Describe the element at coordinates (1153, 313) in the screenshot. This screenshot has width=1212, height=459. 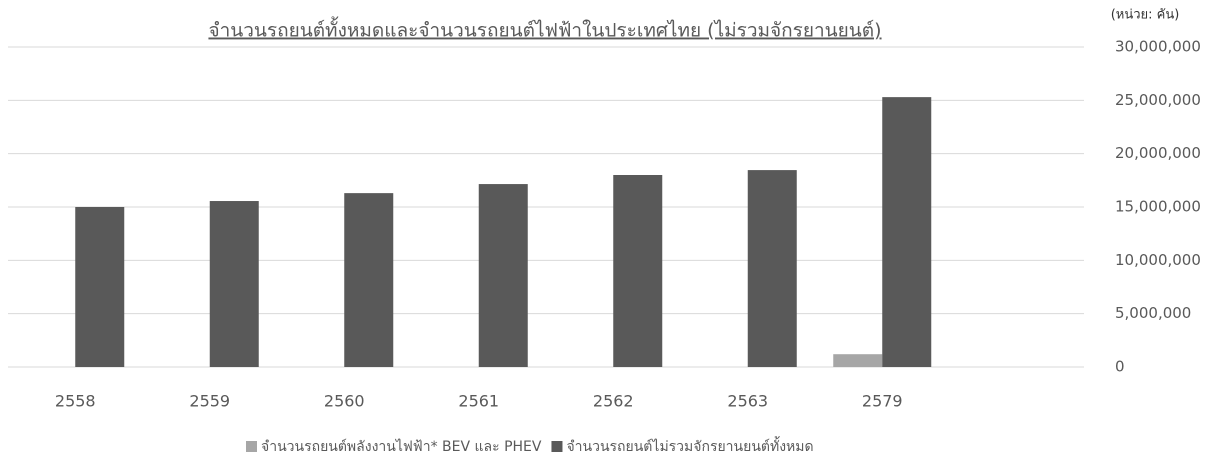
I see `y-tick-label: 5,000,000` at that location.